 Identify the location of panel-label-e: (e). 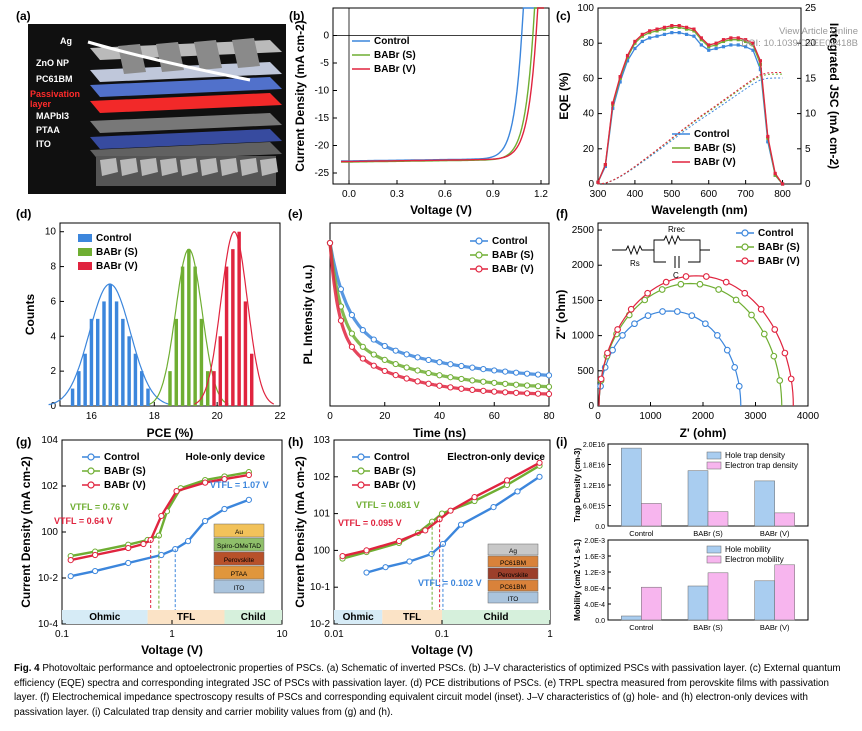
(295, 214).